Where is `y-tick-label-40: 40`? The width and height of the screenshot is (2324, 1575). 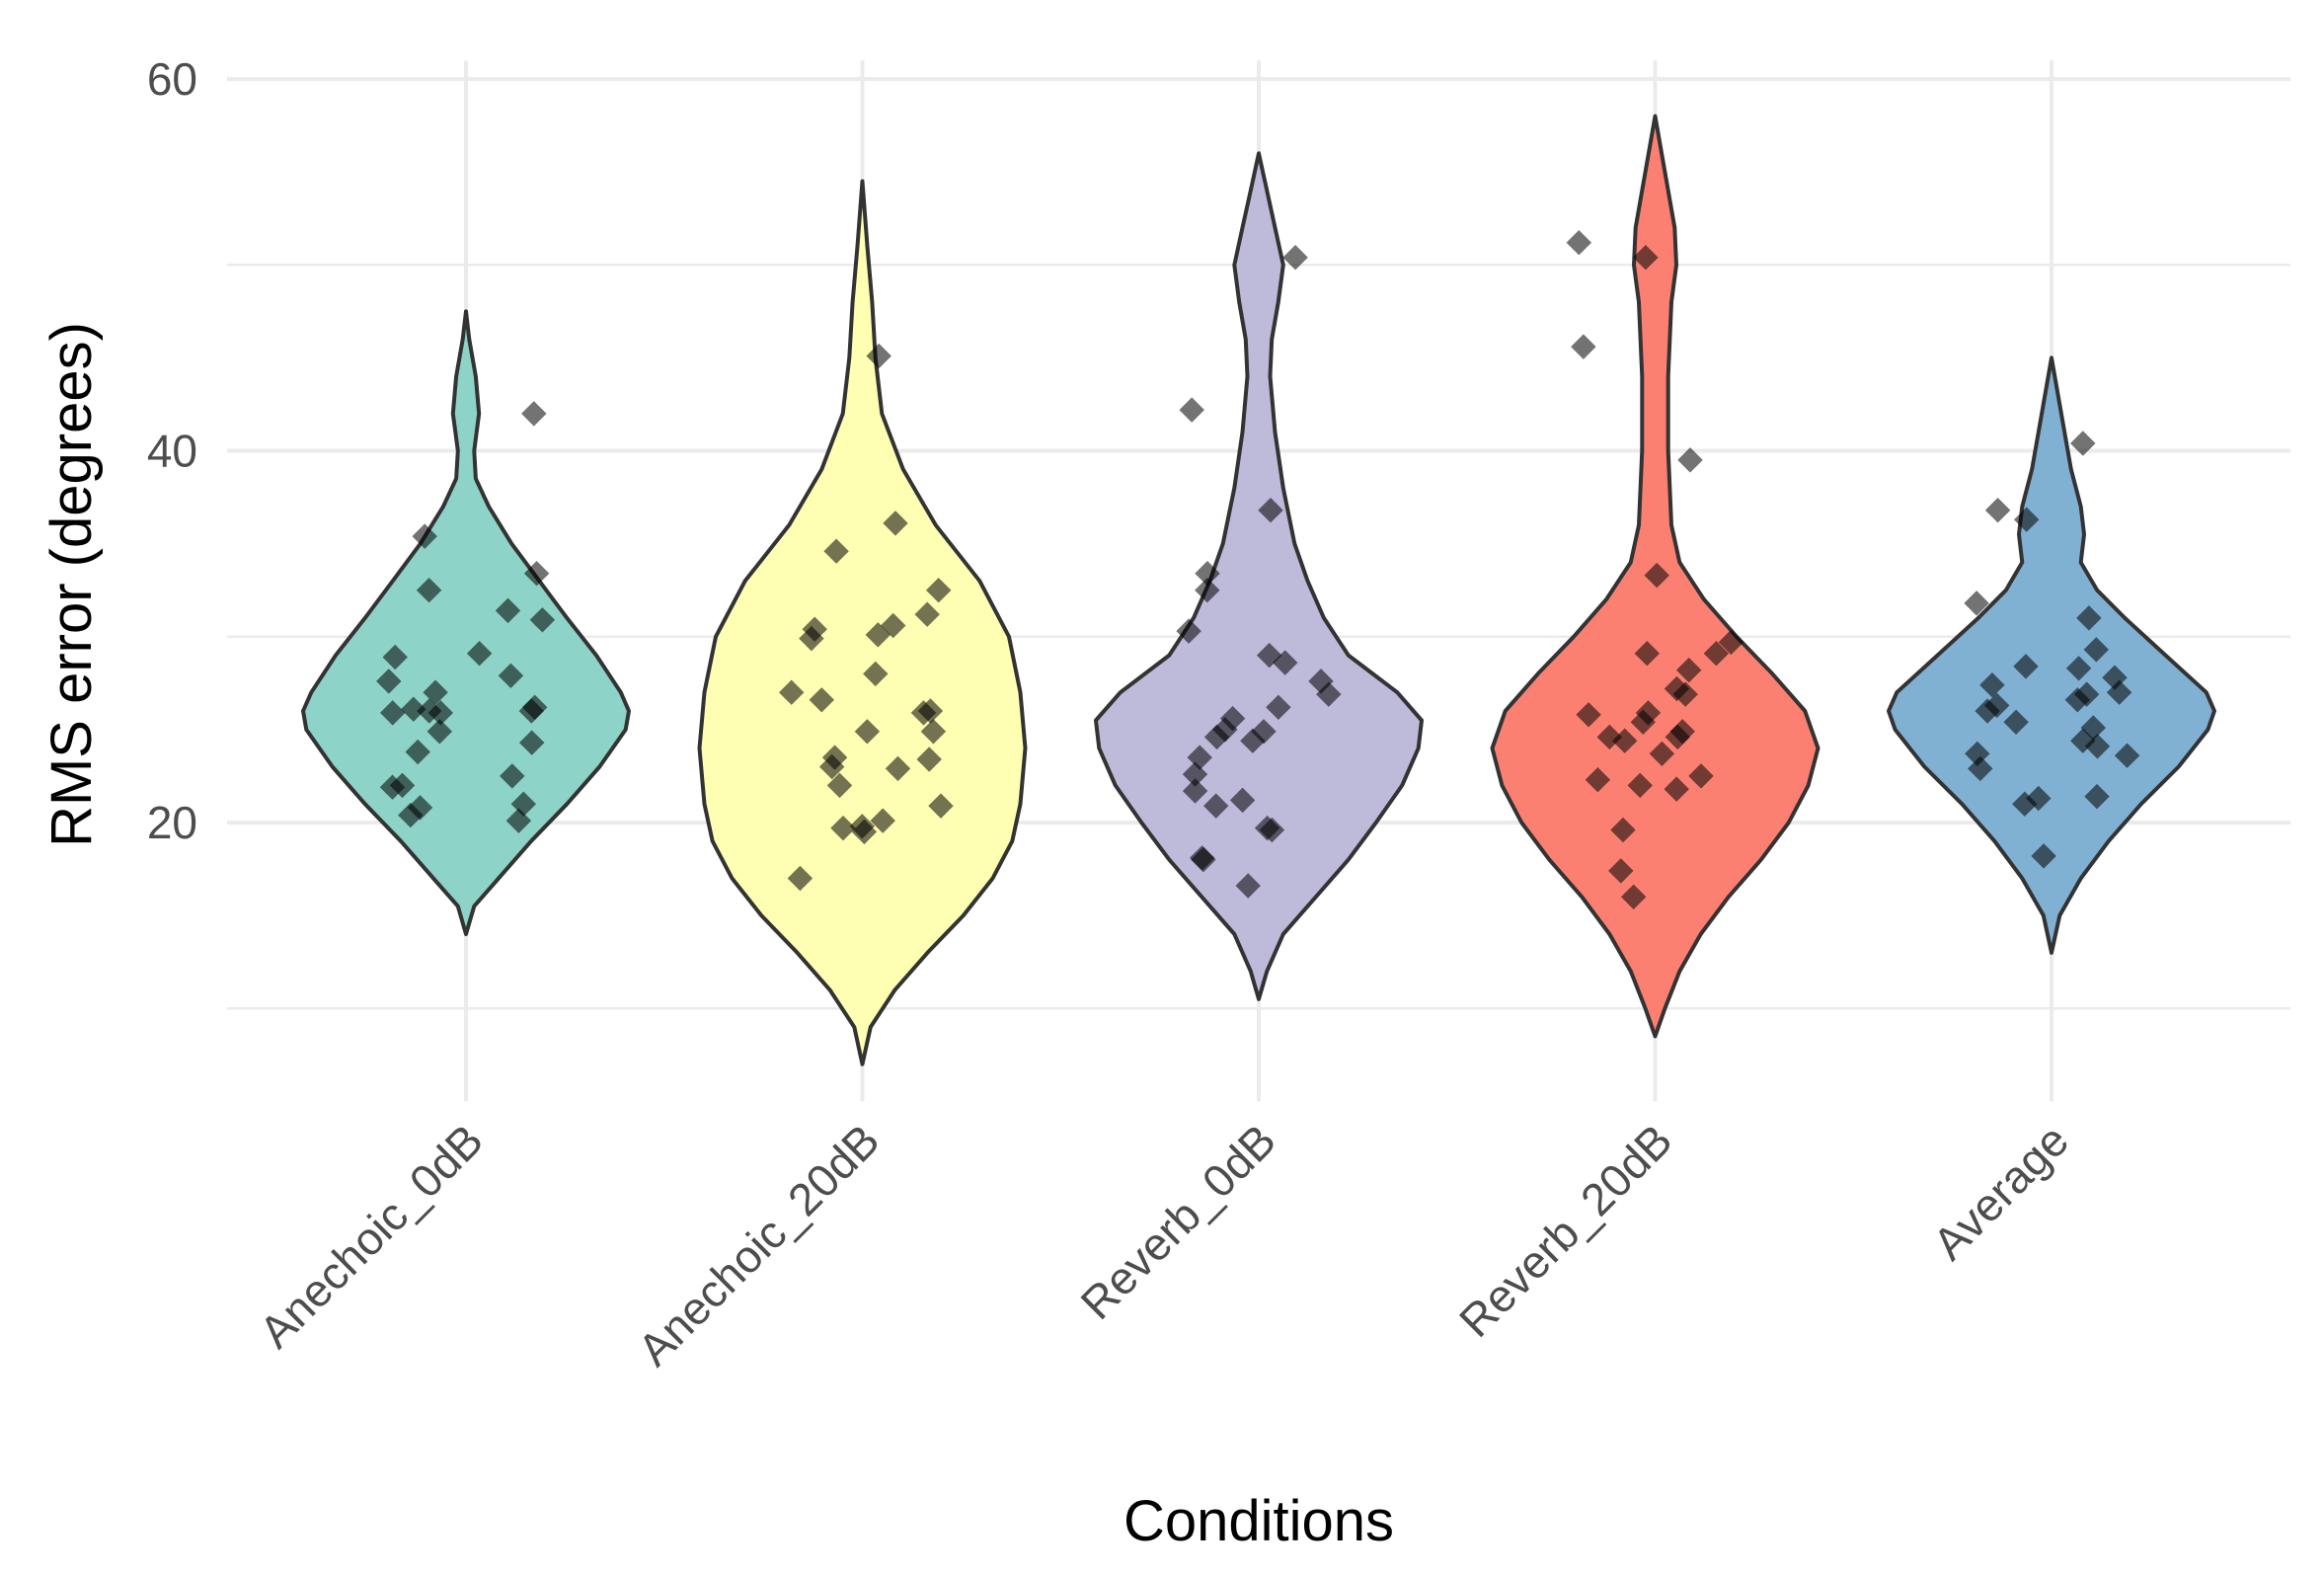 y-tick-label-40: 40 is located at coordinates (172, 451).